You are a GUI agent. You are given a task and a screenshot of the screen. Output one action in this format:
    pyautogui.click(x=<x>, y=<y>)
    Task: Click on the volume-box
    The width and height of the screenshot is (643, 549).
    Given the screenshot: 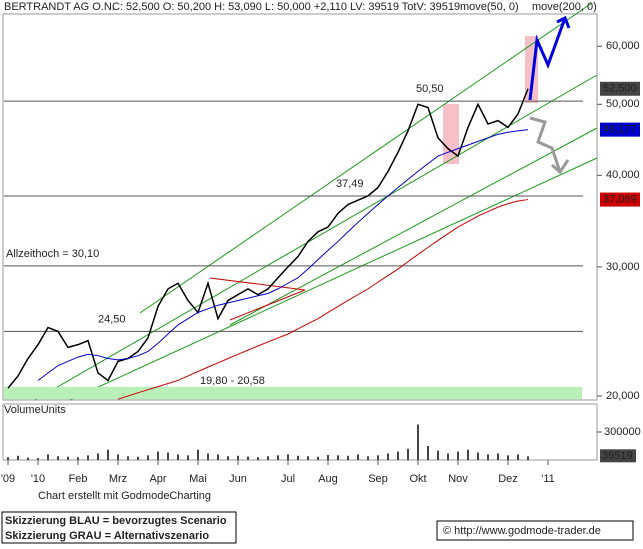 What is the action you would take?
    pyautogui.click(x=618, y=456)
    